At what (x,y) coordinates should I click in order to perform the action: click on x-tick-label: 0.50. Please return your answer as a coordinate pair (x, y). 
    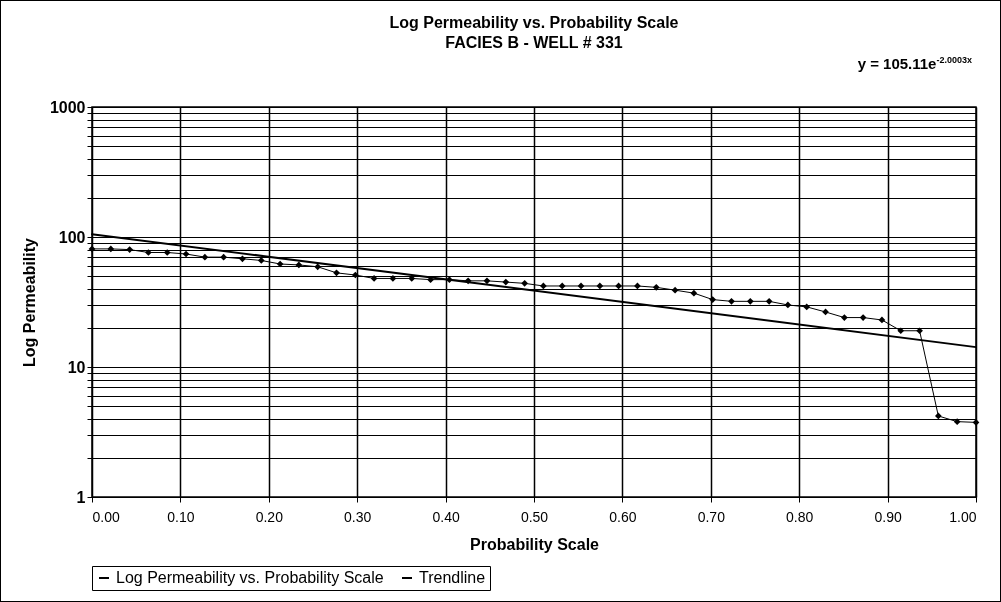
    Looking at the image, I should click on (534, 516).